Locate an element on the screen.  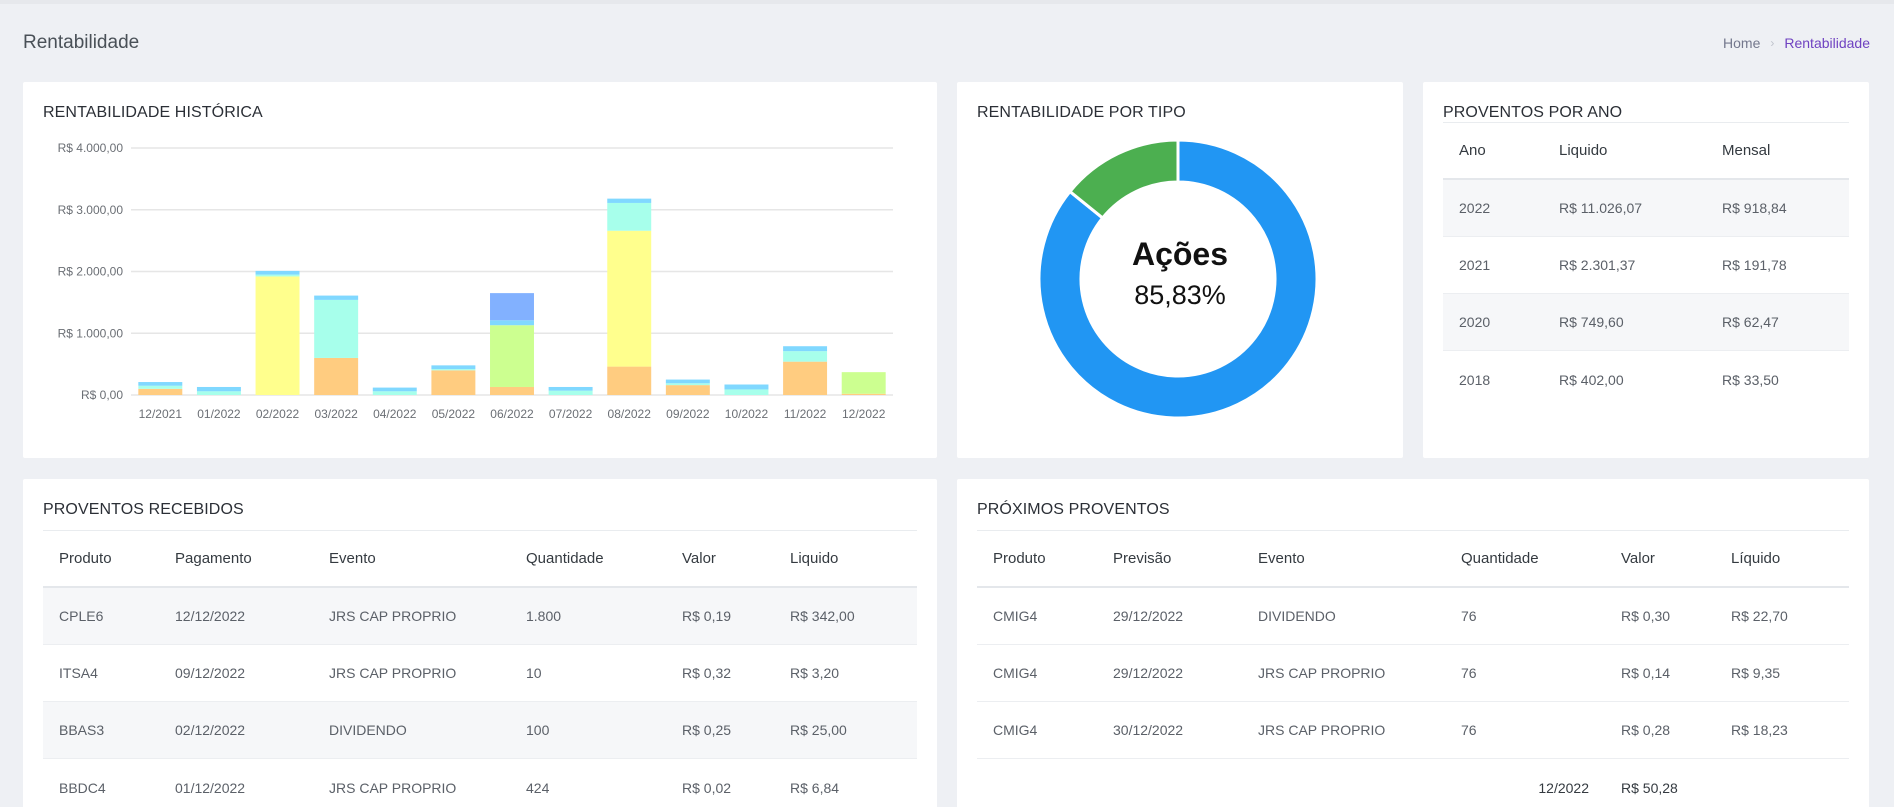
cell-quantity: 1.800 is located at coordinates (544, 616).